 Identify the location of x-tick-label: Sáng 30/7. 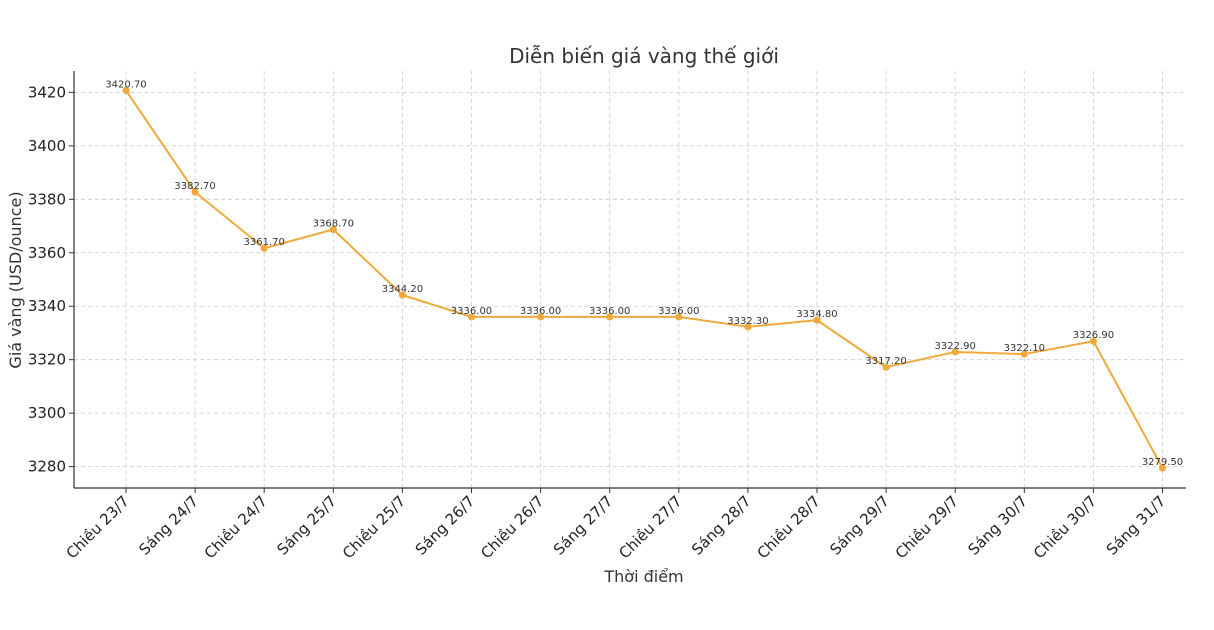
(998, 525).